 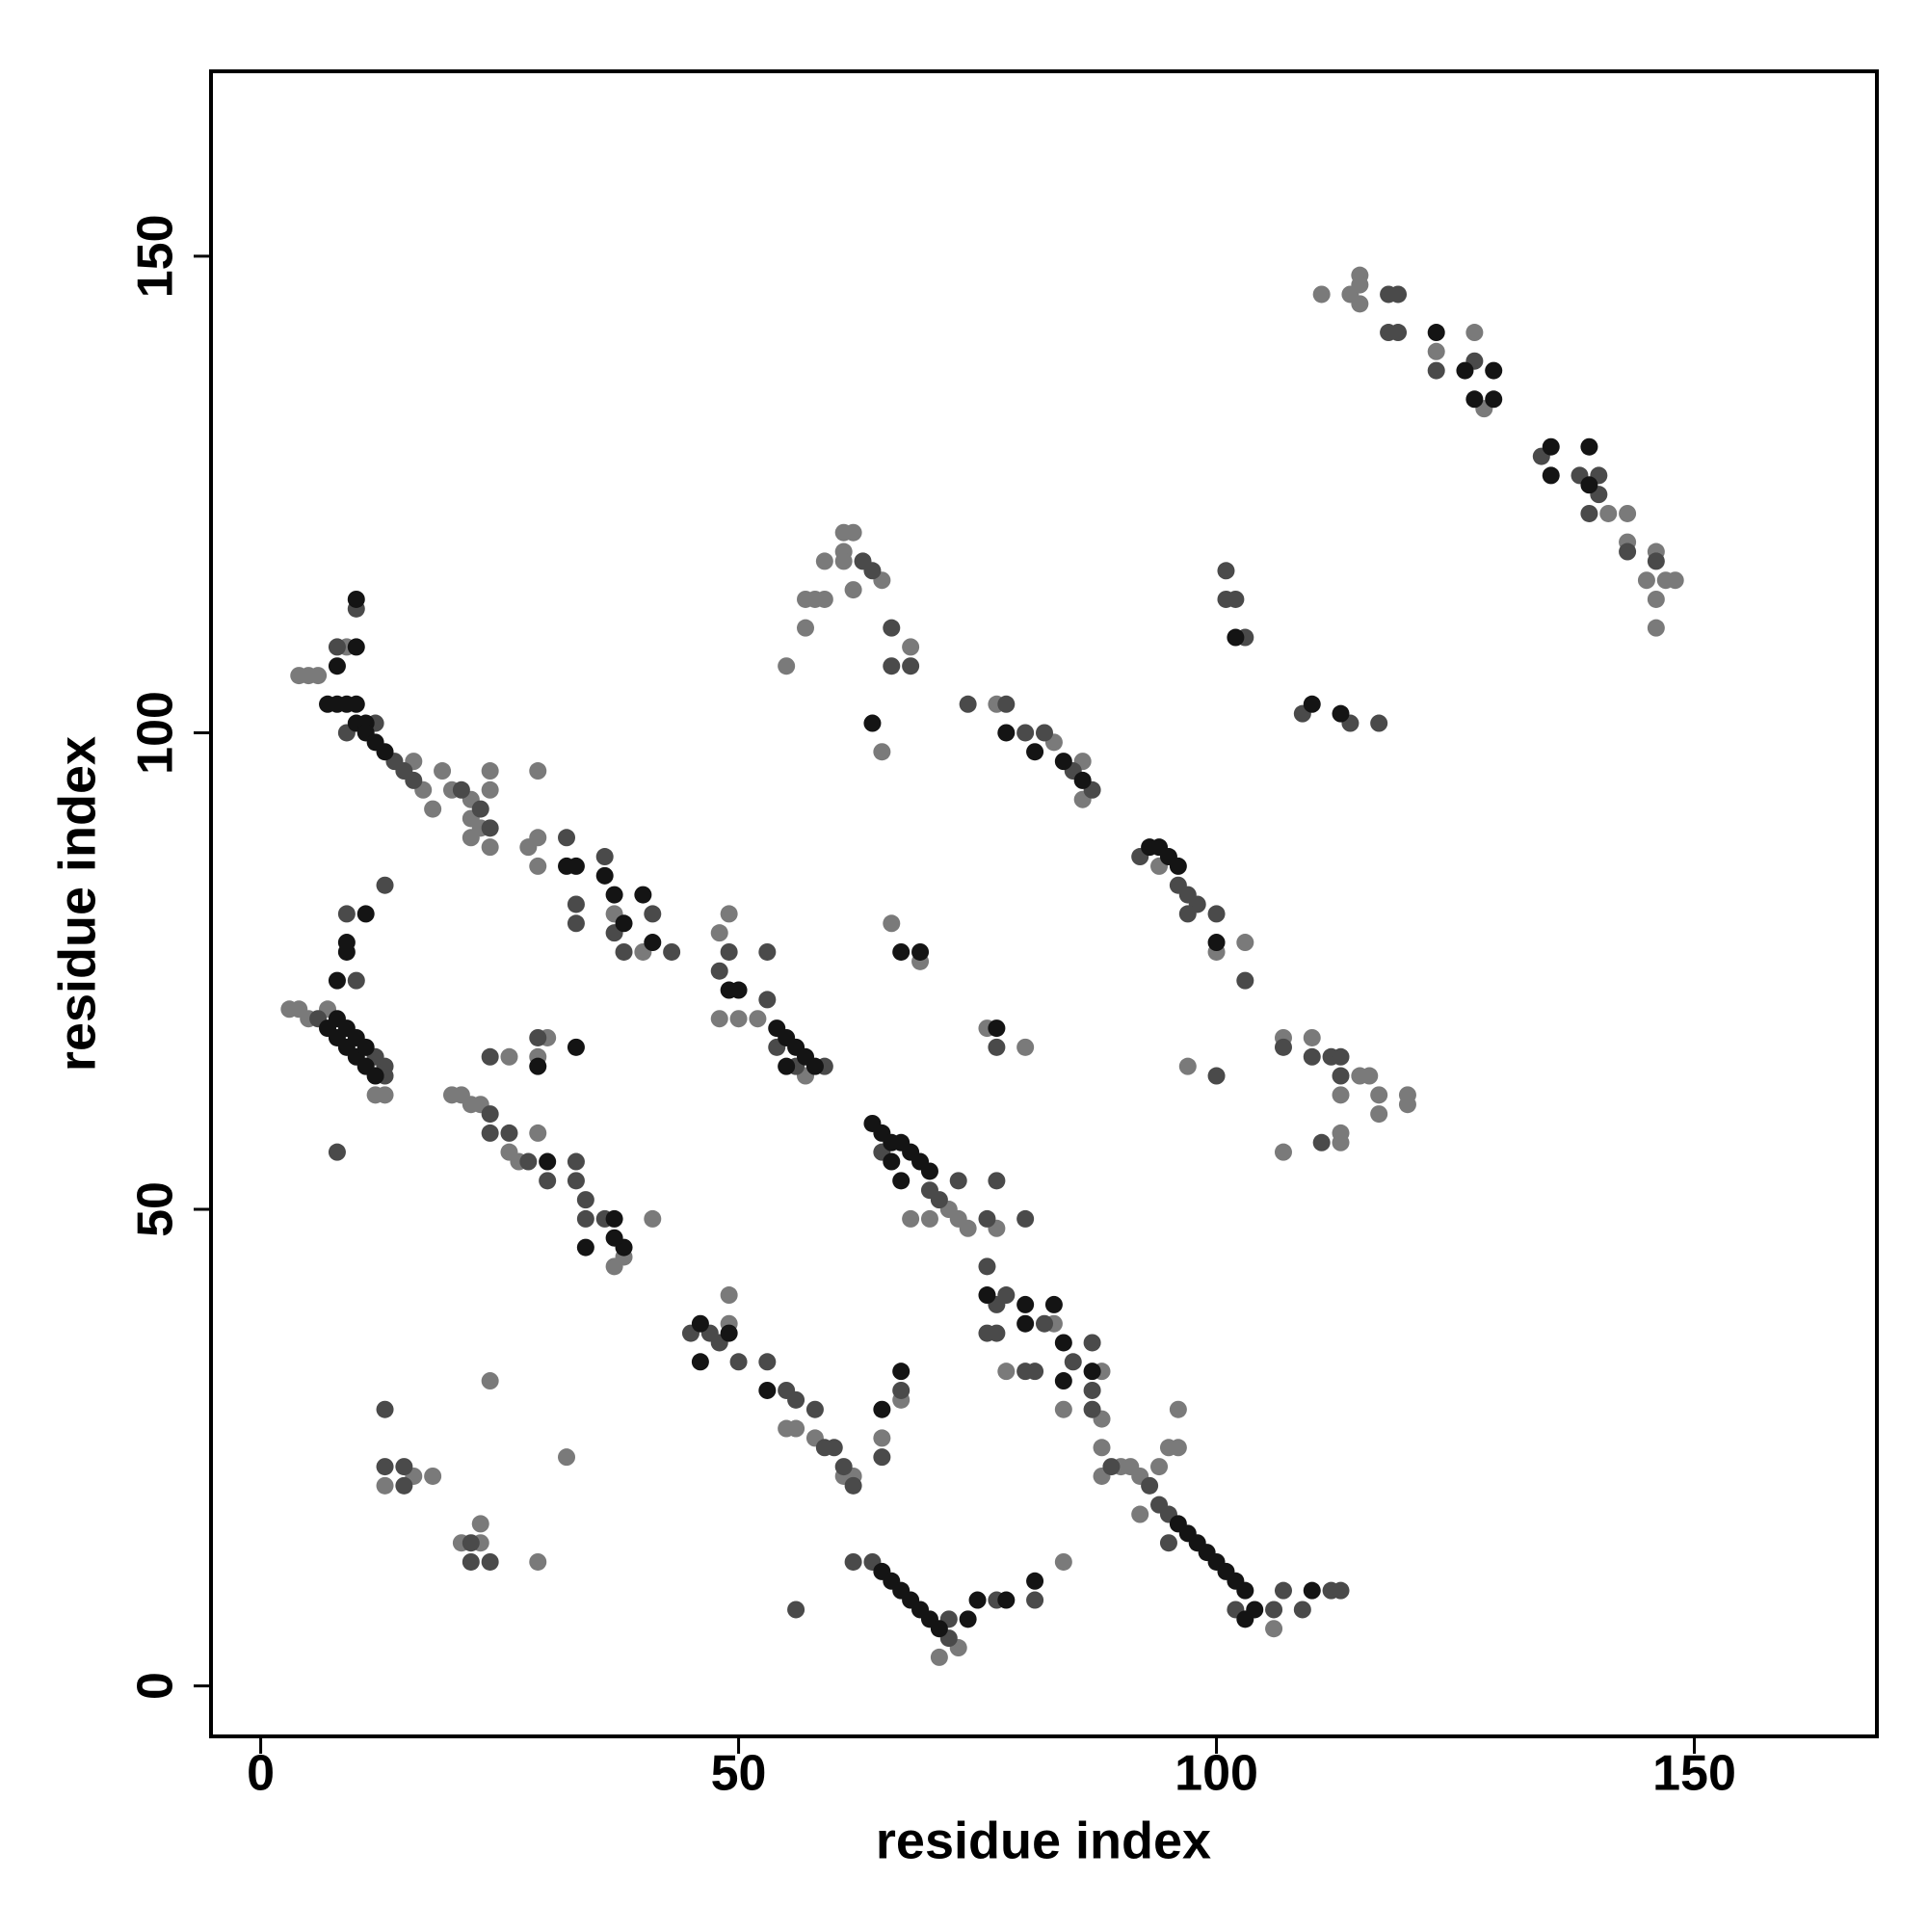 I want to click on y-tick-label: 100, so click(x=156, y=733).